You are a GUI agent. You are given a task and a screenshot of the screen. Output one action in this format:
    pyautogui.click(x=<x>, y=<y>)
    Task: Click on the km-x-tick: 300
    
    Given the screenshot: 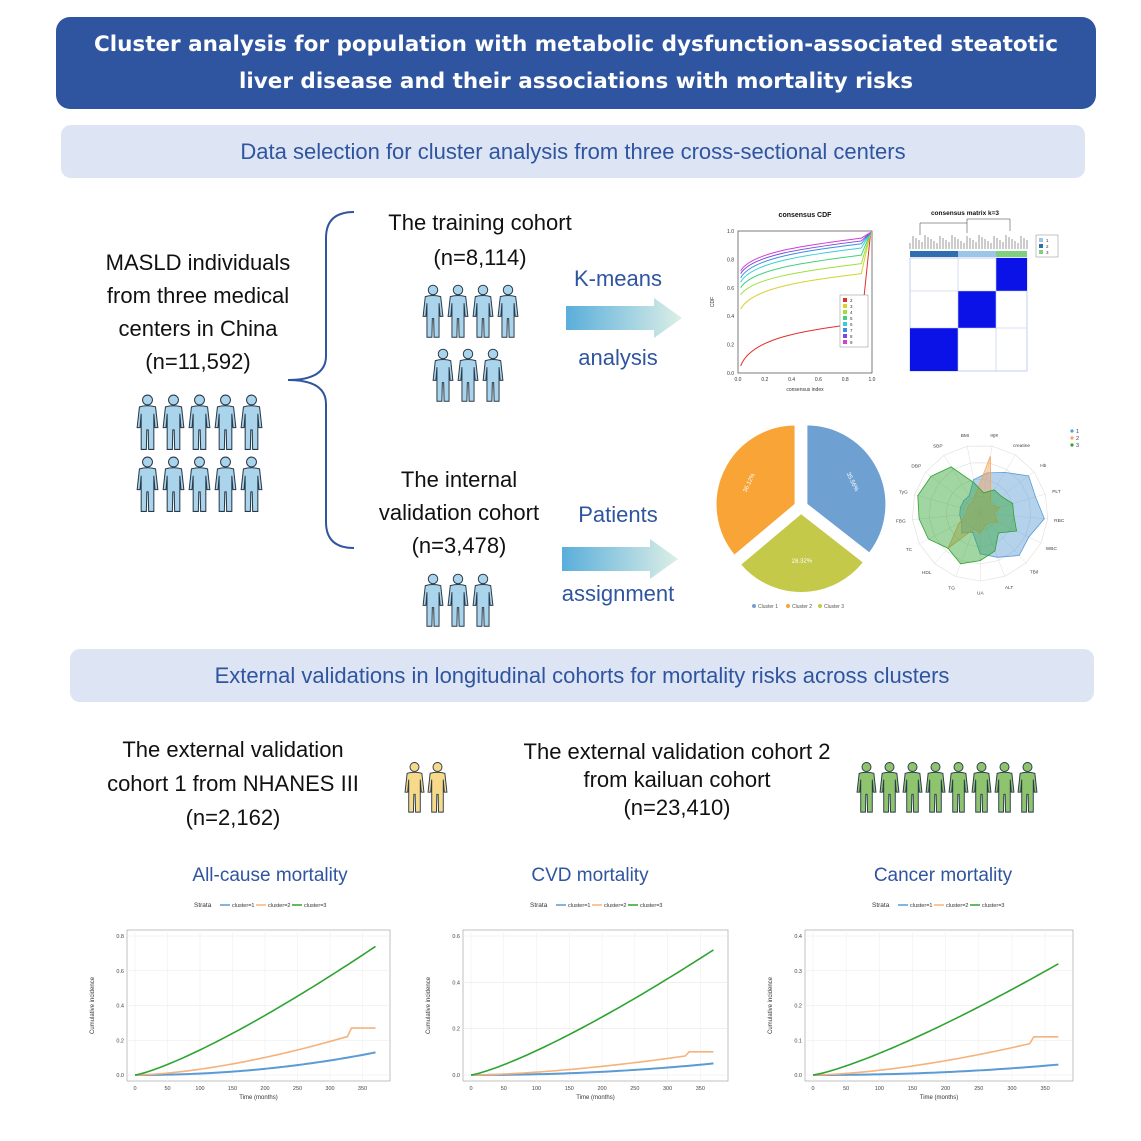 What is the action you would take?
    pyautogui.click(x=1011, y=1089)
    